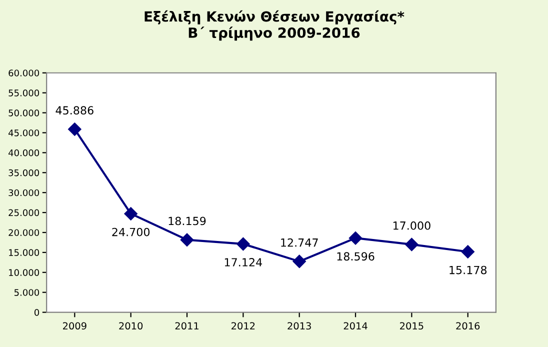  Describe the element at coordinates (411, 225) in the screenshot. I see `data-label: 17.000` at that location.